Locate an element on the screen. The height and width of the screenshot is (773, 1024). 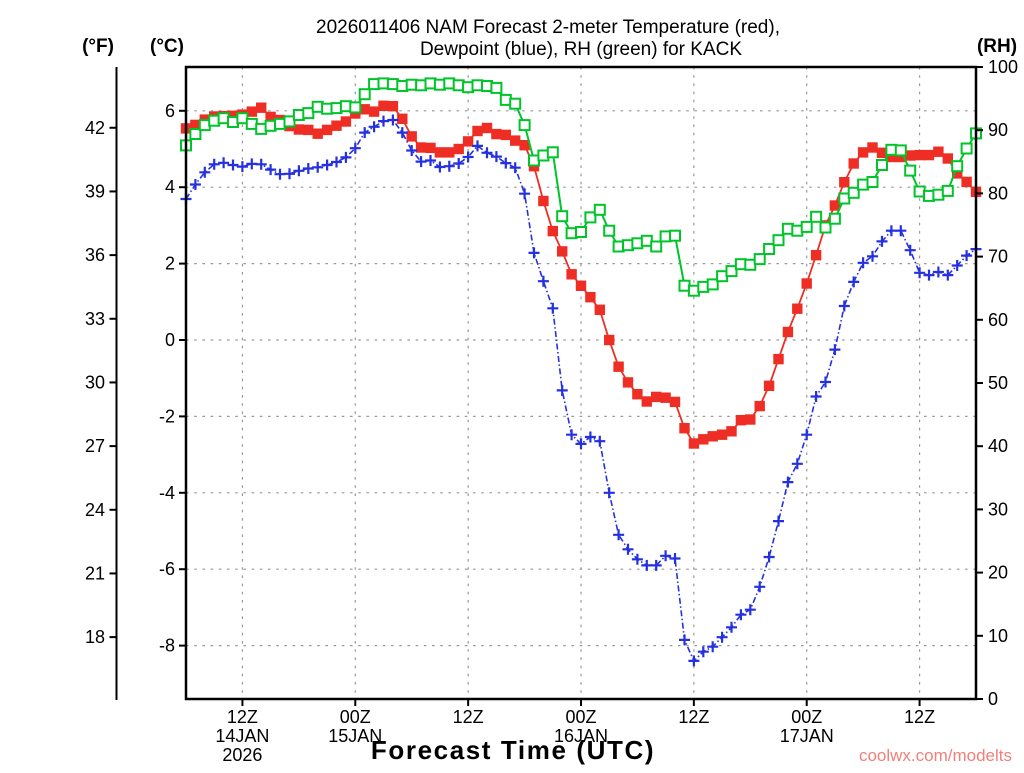
fahrenheit-tick-label: 18 is located at coordinates (95, 637).